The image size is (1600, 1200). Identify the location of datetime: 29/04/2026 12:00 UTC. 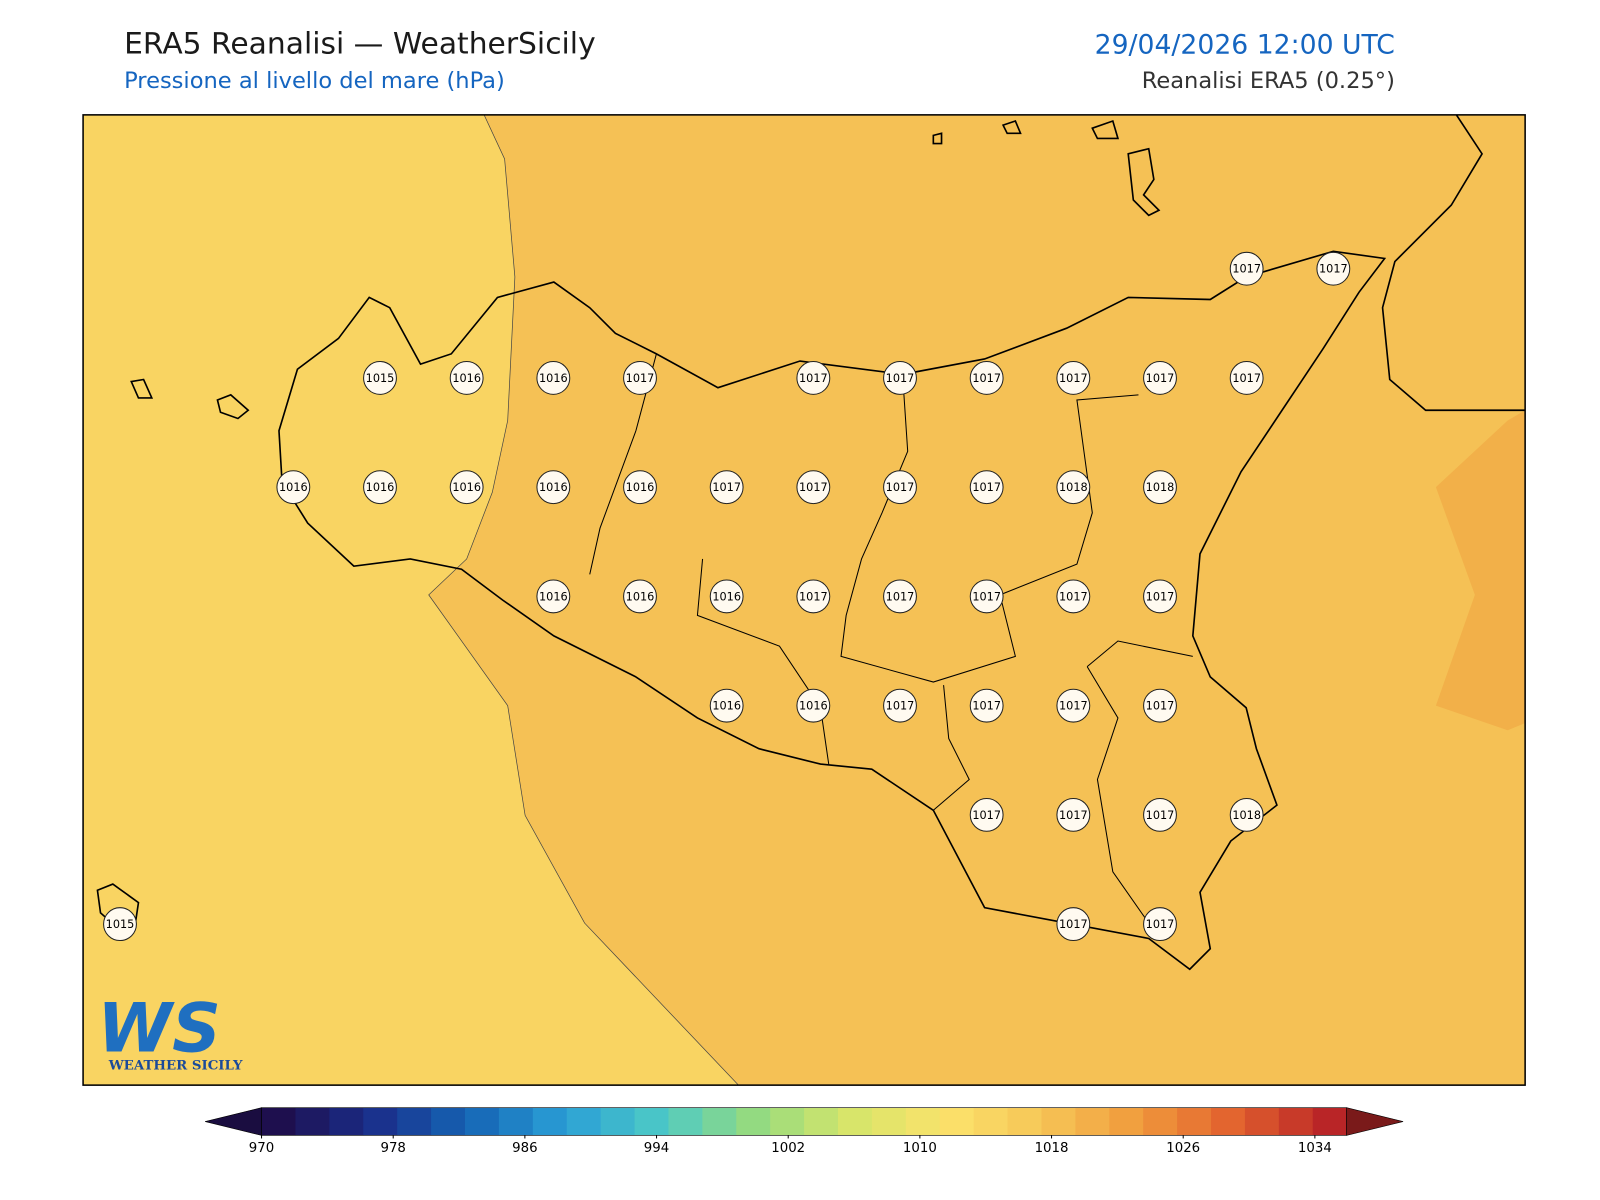
(1245, 44).